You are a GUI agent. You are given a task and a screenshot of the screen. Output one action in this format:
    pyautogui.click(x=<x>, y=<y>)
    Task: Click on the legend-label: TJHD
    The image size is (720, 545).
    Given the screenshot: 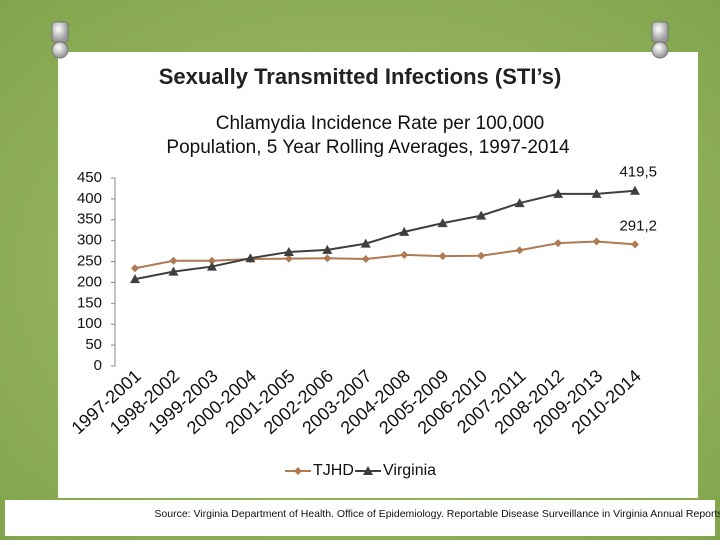 What is the action you would take?
    pyautogui.click(x=333, y=470)
    